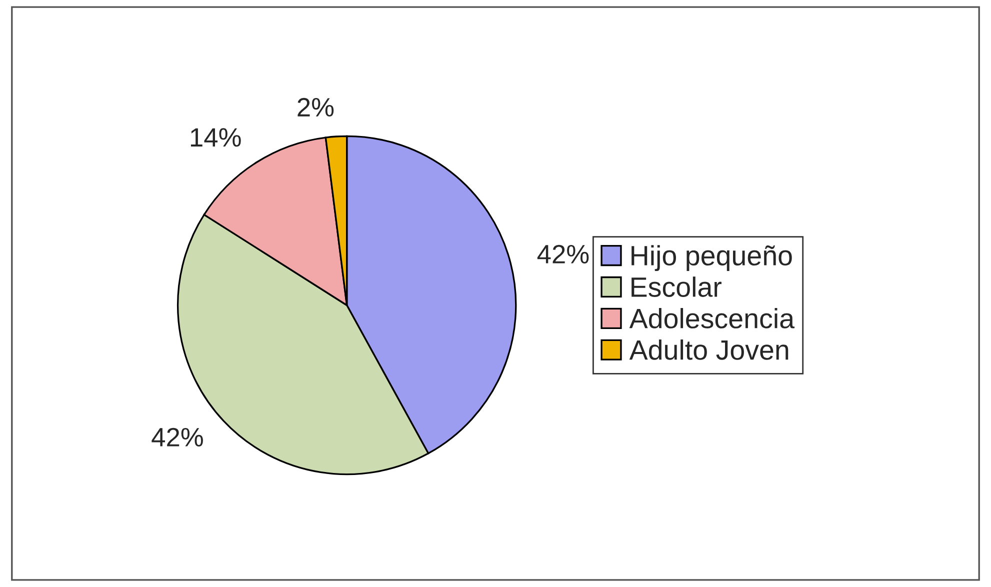  What do you see at coordinates (712, 318) in the screenshot?
I see `legend-label: Adolescencia` at bounding box center [712, 318].